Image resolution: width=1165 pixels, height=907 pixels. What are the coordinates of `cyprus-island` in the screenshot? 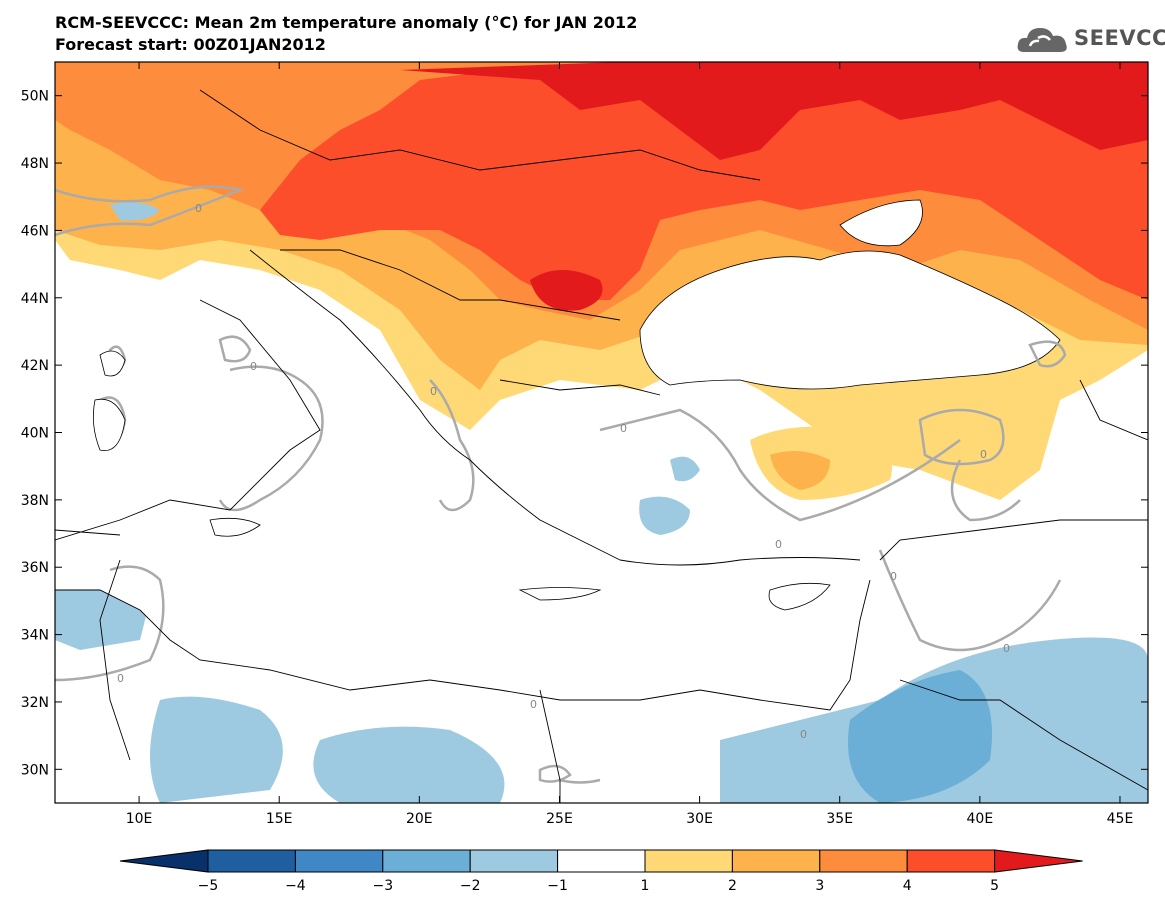 It's located at (799, 596).